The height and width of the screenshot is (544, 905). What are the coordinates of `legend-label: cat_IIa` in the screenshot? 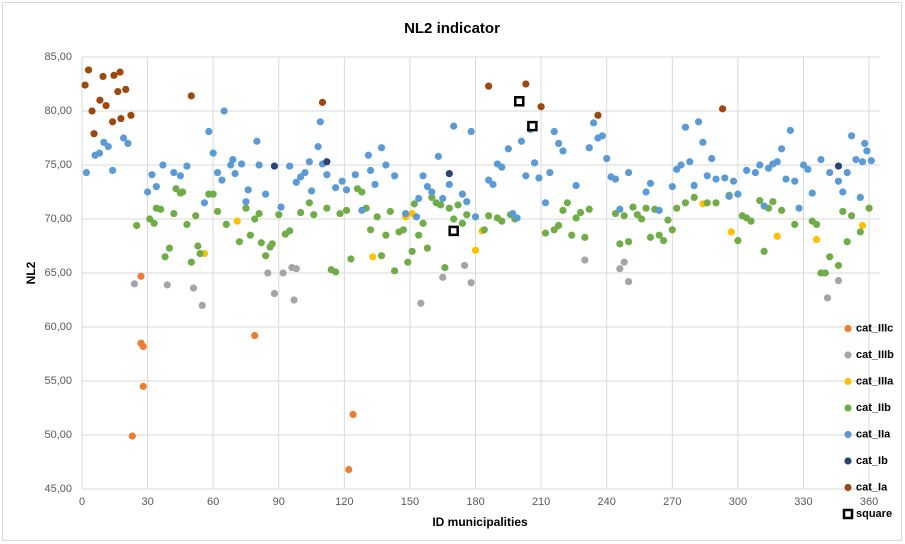 It's located at (873, 434).